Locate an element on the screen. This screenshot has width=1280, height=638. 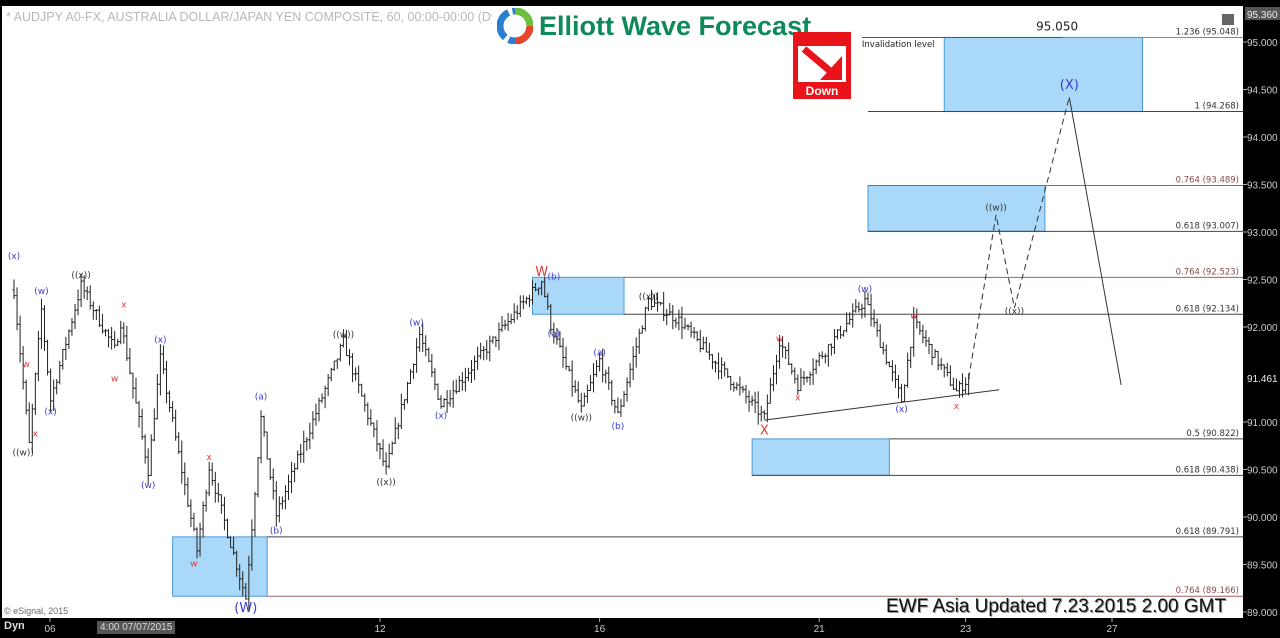
y-tick-label: 93.000 is located at coordinates (1262, 233).